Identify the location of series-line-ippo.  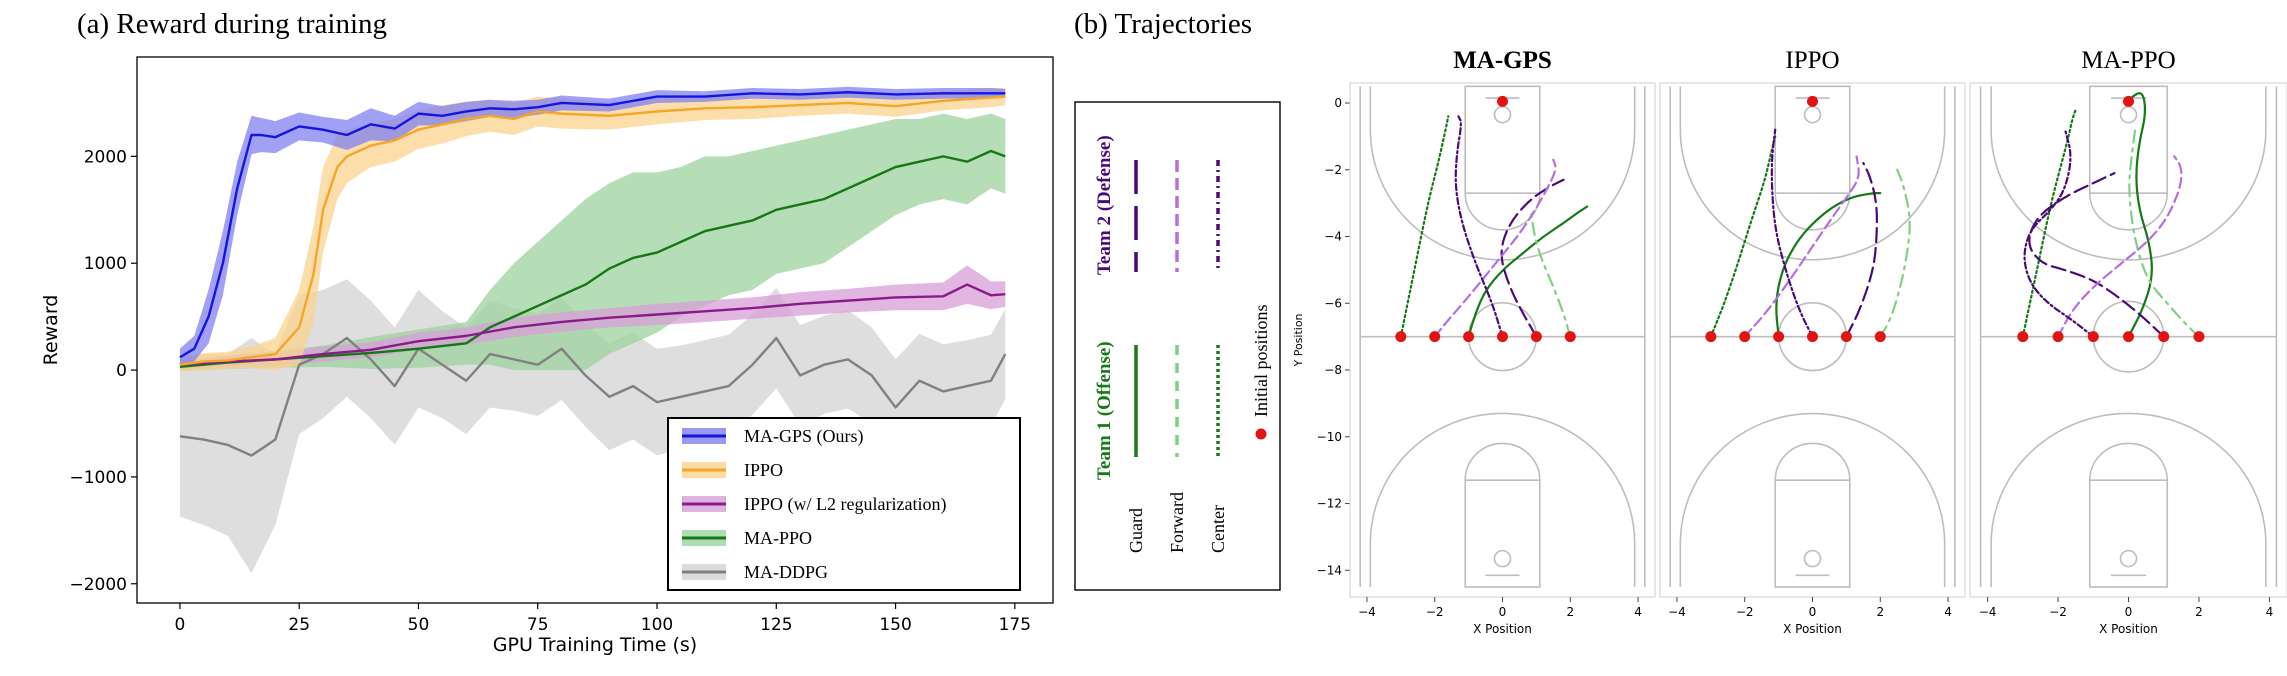
(592, 230).